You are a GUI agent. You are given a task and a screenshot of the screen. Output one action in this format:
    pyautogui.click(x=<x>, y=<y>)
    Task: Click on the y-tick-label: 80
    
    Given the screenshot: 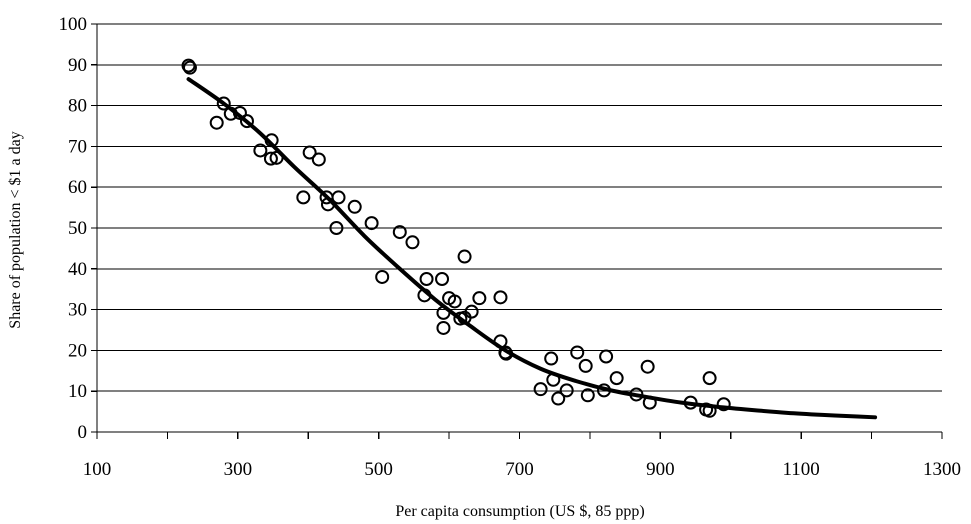 What is the action you would take?
    pyautogui.click(x=77, y=106)
    